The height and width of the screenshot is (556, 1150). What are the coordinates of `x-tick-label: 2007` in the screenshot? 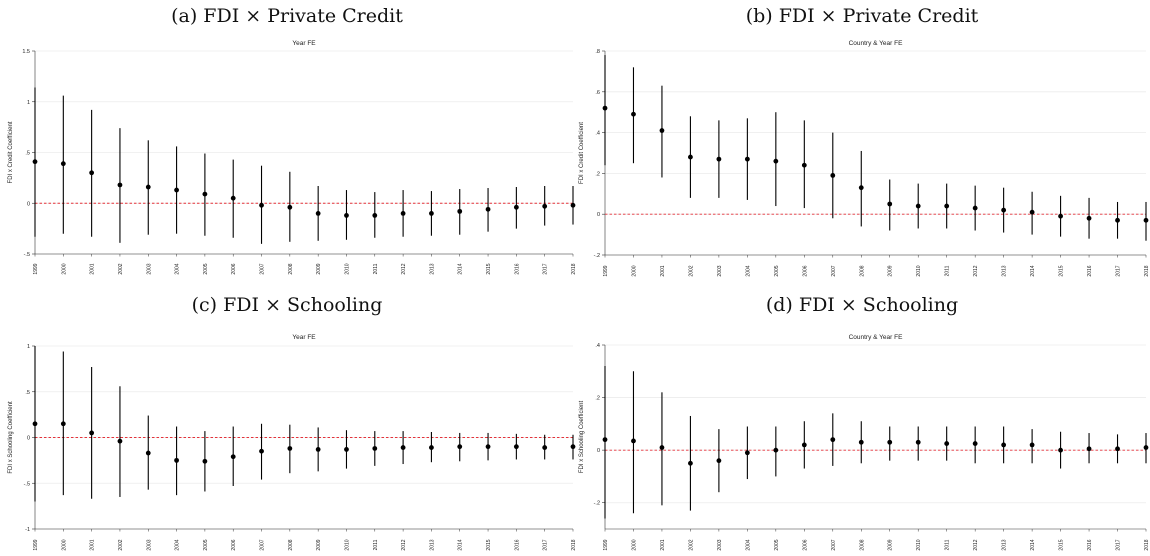 It's located at (263, 268).